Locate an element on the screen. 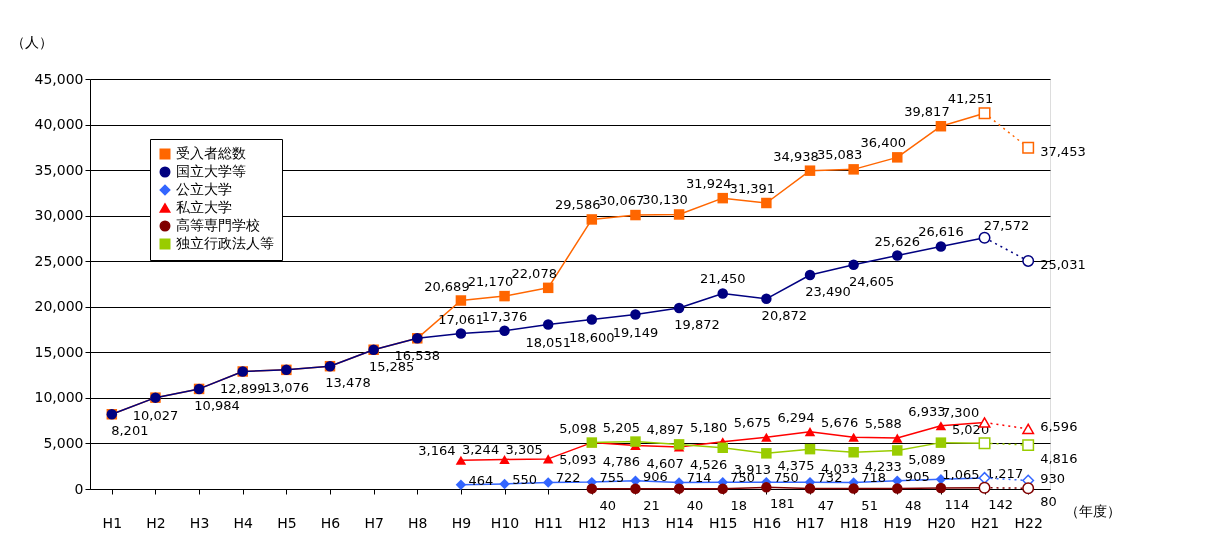 The height and width of the screenshot is (547, 1210). legend-label: 私立大学 is located at coordinates (204, 207).